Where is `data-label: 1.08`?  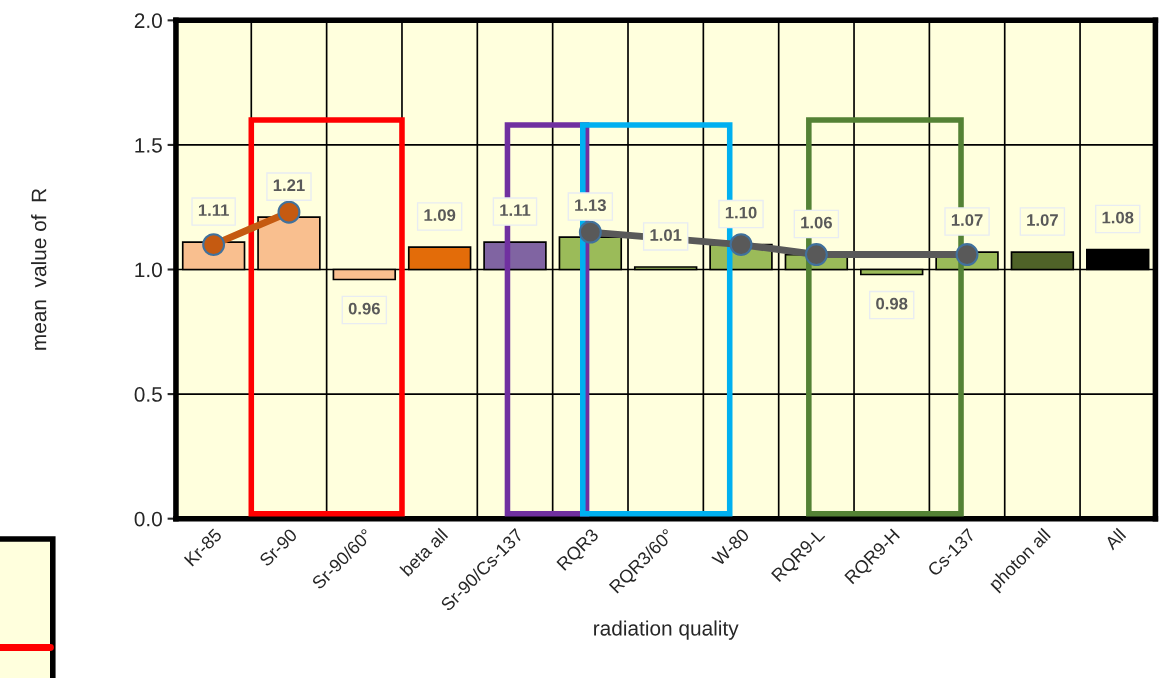 data-label: 1.08 is located at coordinates (1118, 217).